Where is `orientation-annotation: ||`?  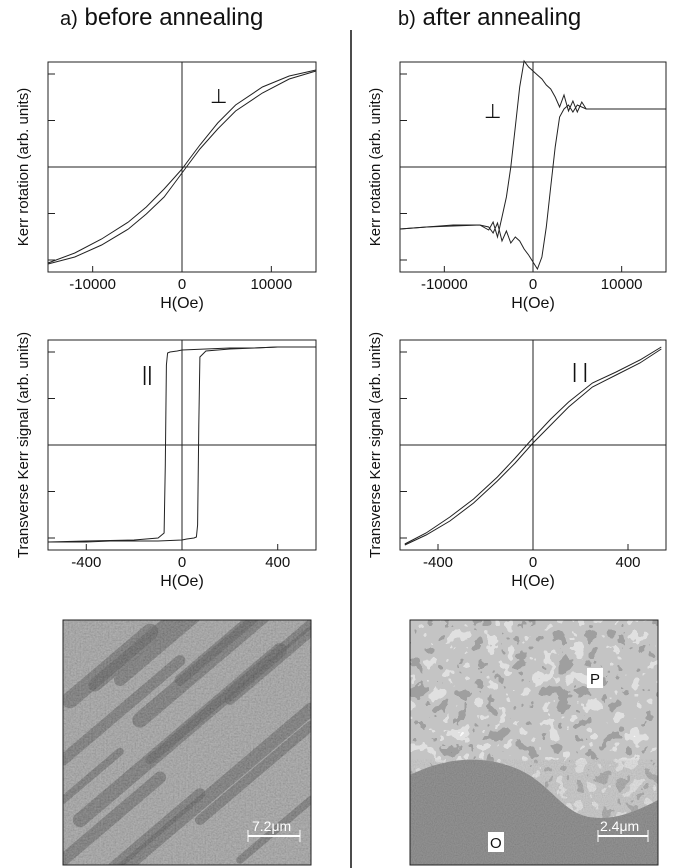 orientation-annotation: || is located at coordinates (147, 375).